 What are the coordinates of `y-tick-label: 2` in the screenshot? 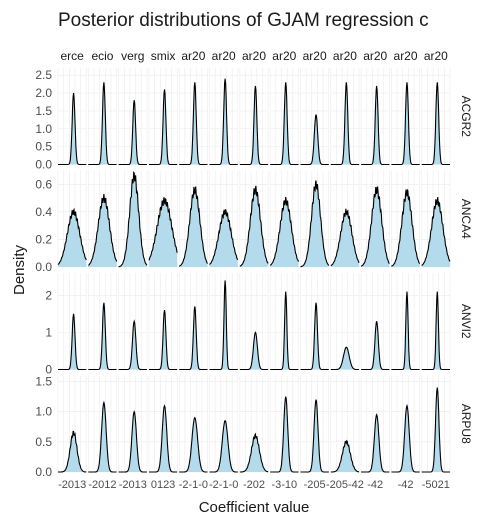 It's located at (48, 295).